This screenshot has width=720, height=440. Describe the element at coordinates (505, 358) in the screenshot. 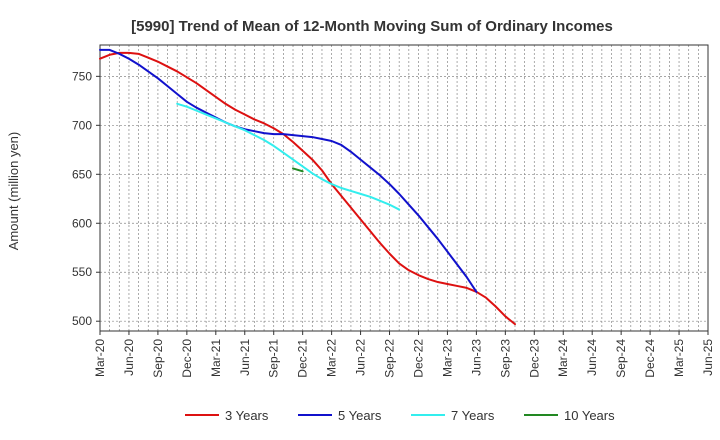

I see `x-tick-label: Sep-23` at that location.